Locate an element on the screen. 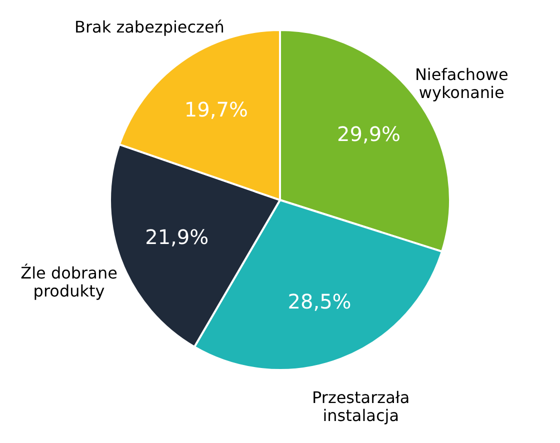 Image resolution: width=560 pixels, height=443 pixels. data-label: 28,5% is located at coordinates (320, 302).